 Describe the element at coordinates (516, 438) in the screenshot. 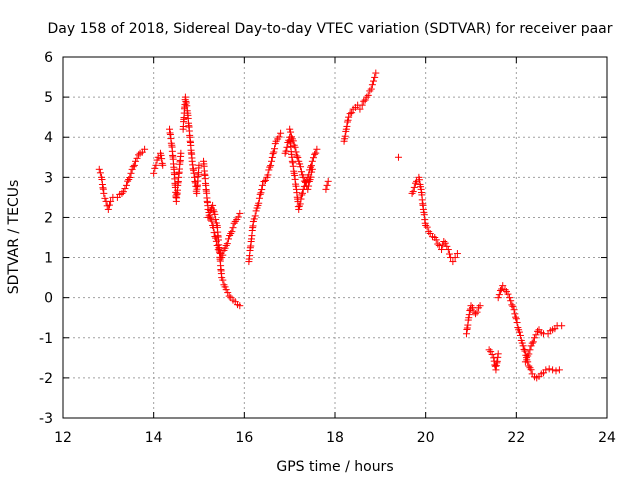

I see `x-tick-label: 22` at that location.